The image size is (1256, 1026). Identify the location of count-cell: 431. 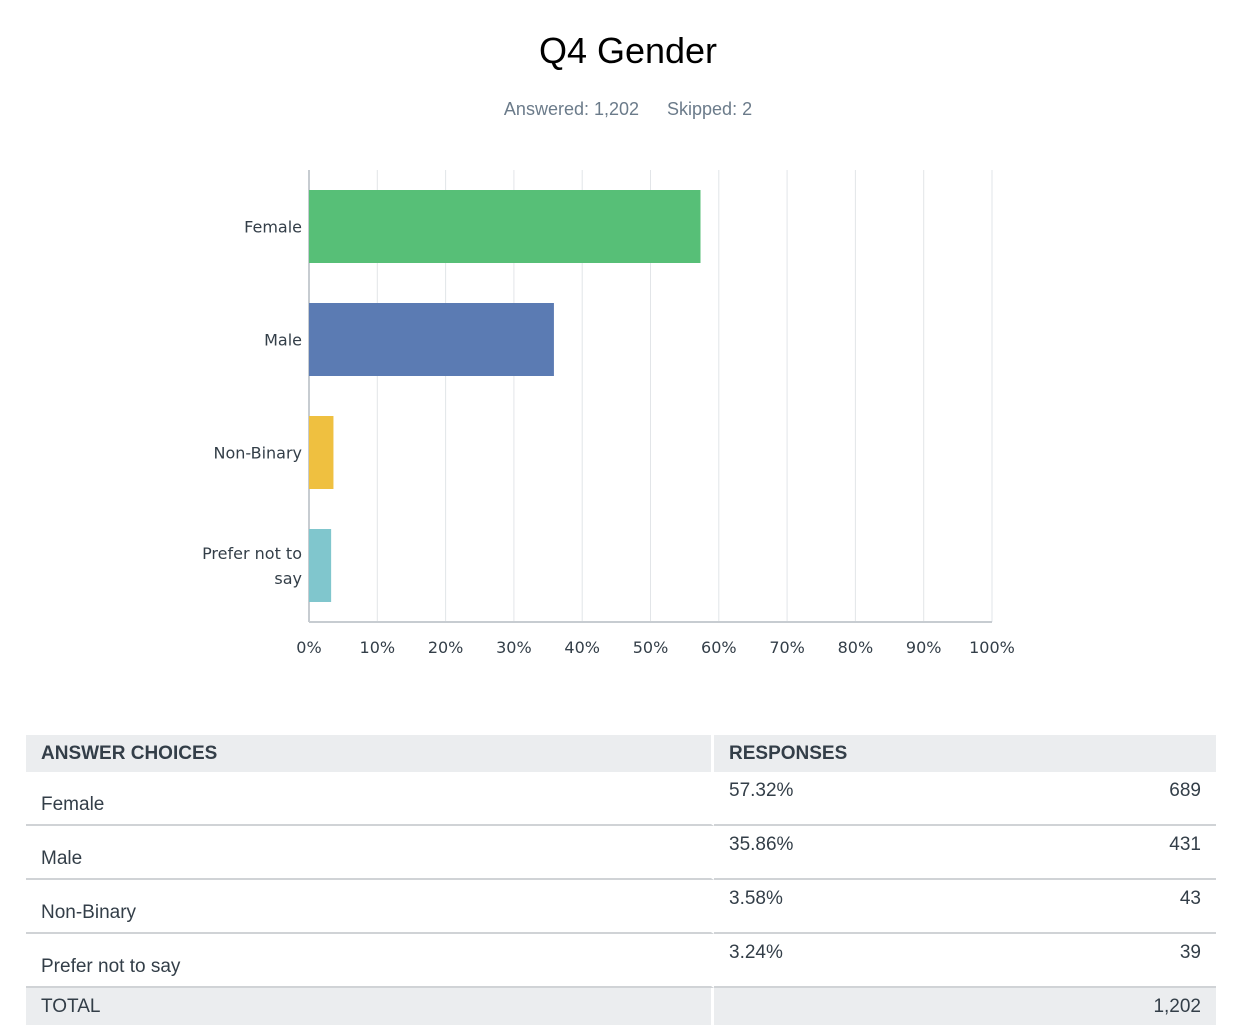
(1102, 853).